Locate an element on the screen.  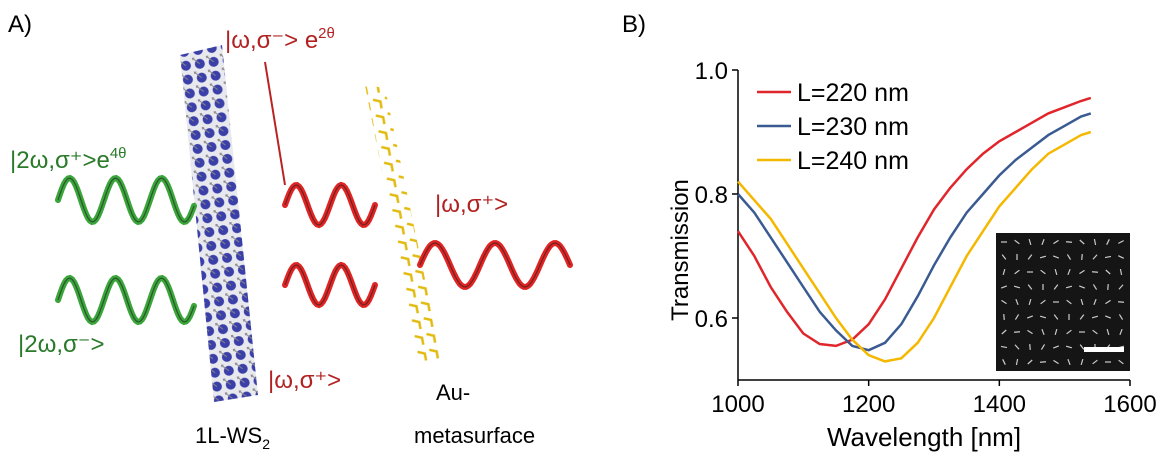
ket-label: |2ω,σ⁻> is located at coordinates (61, 344).